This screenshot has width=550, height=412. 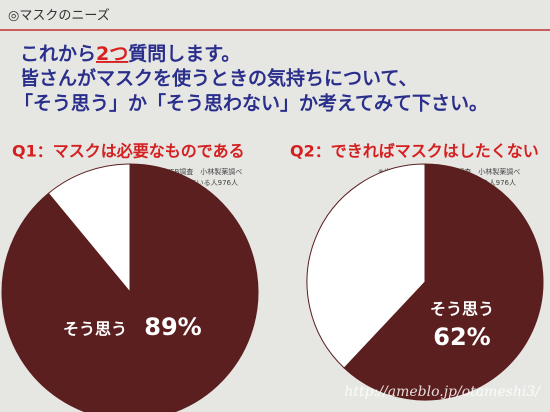 What do you see at coordinates (251, 103) in the screenshot?
I see `question-line: 「そう思う」か「そう思わない」か考えてみて下さい。` at bounding box center [251, 103].